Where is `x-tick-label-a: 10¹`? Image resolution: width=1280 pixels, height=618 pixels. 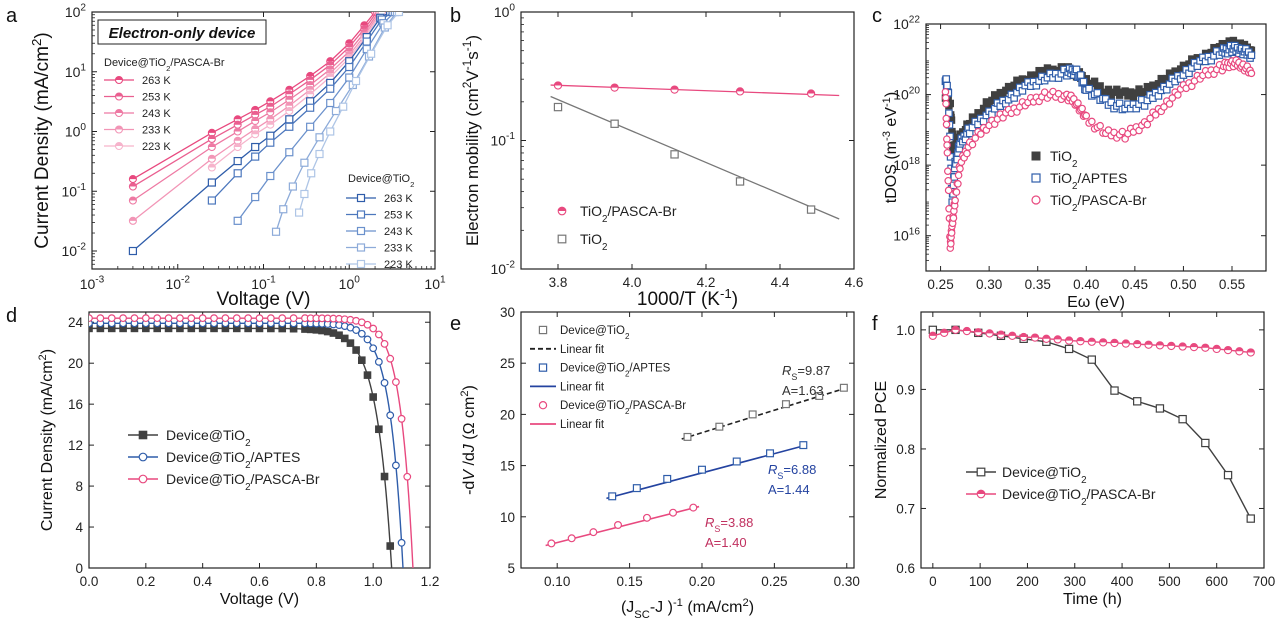 x-tick-label-a: 10¹ is located at coordinates (435, 283).